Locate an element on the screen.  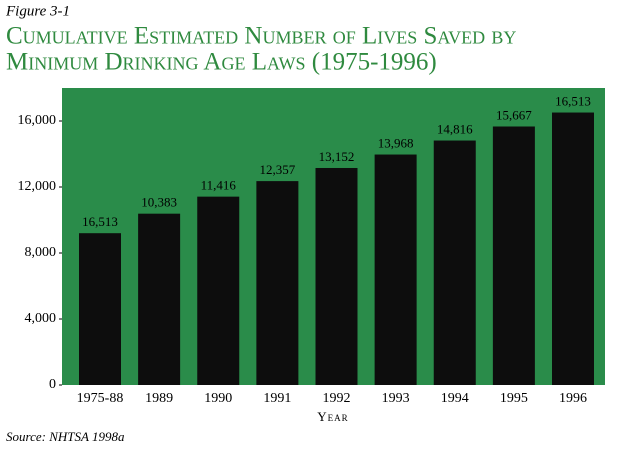
x-tick-label: 1992 is located at coordinates (337, 398).